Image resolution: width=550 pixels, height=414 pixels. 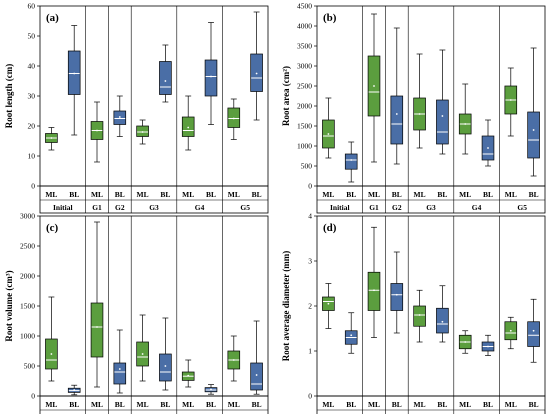 What do you see at coordinates (310, 216) in the screenshot?
I see `y-tick-label: 4` at bounding box center [310, 216].